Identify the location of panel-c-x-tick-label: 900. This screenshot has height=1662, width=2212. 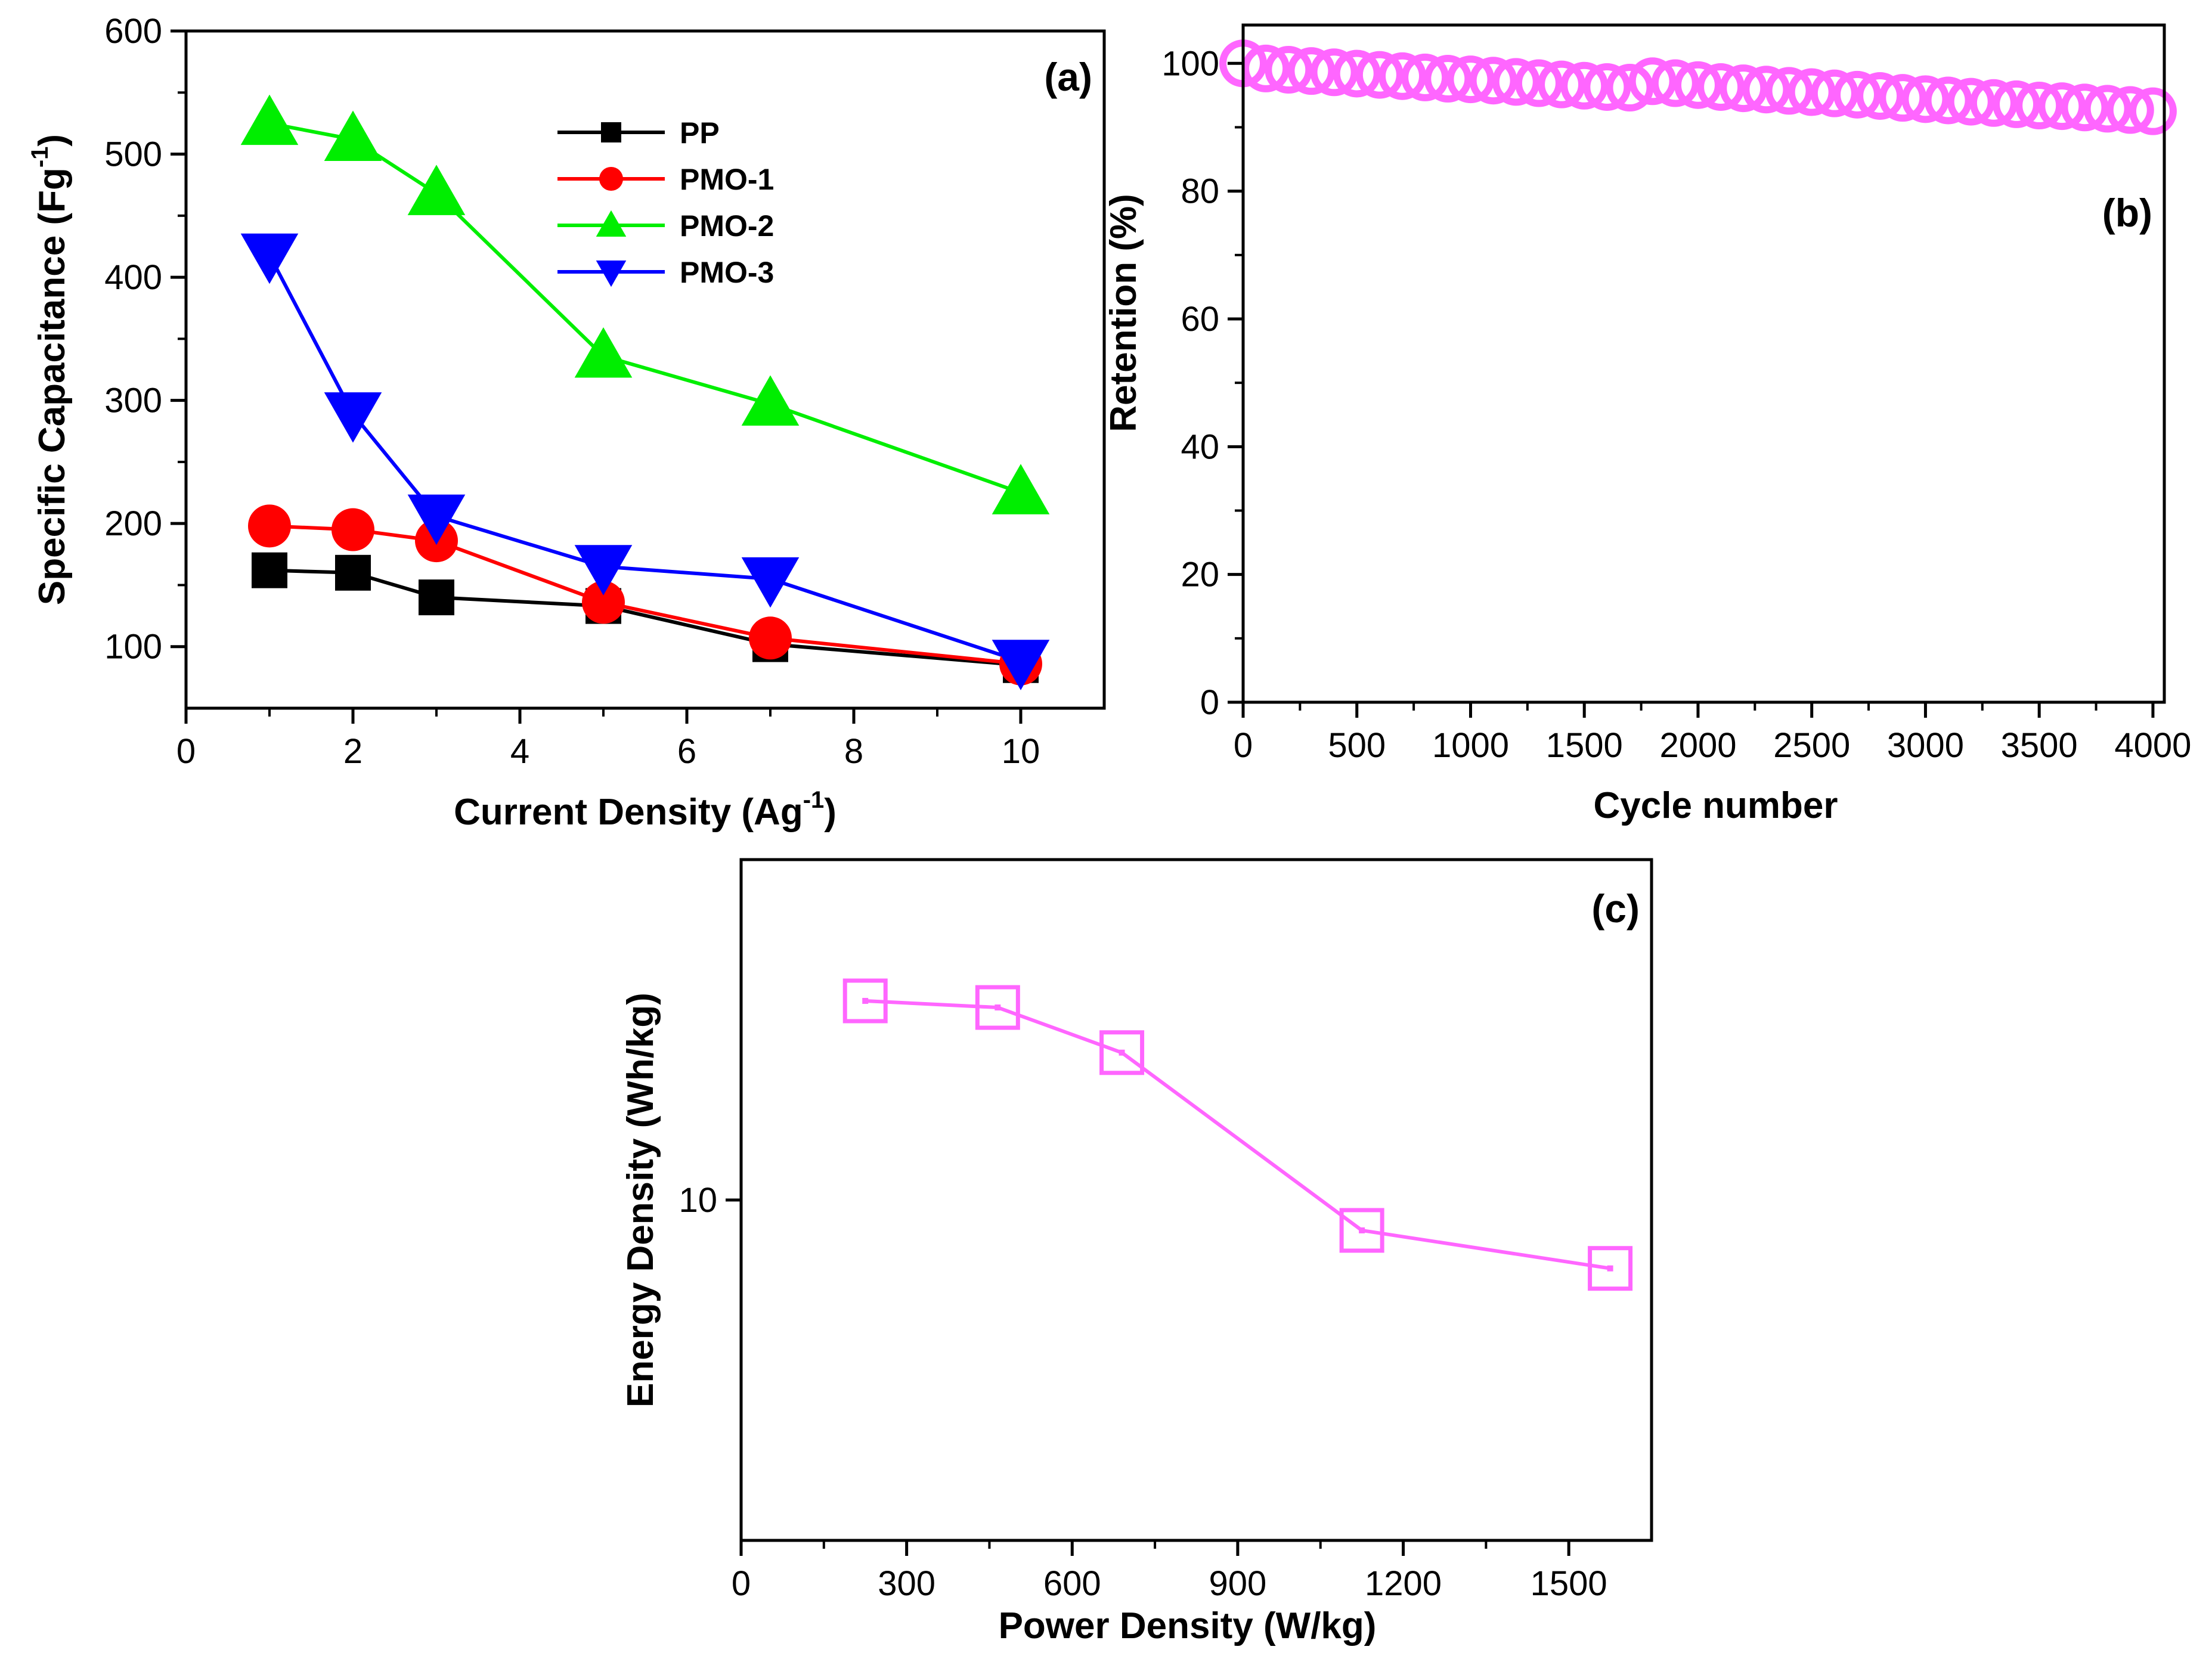
(1238, 1583).